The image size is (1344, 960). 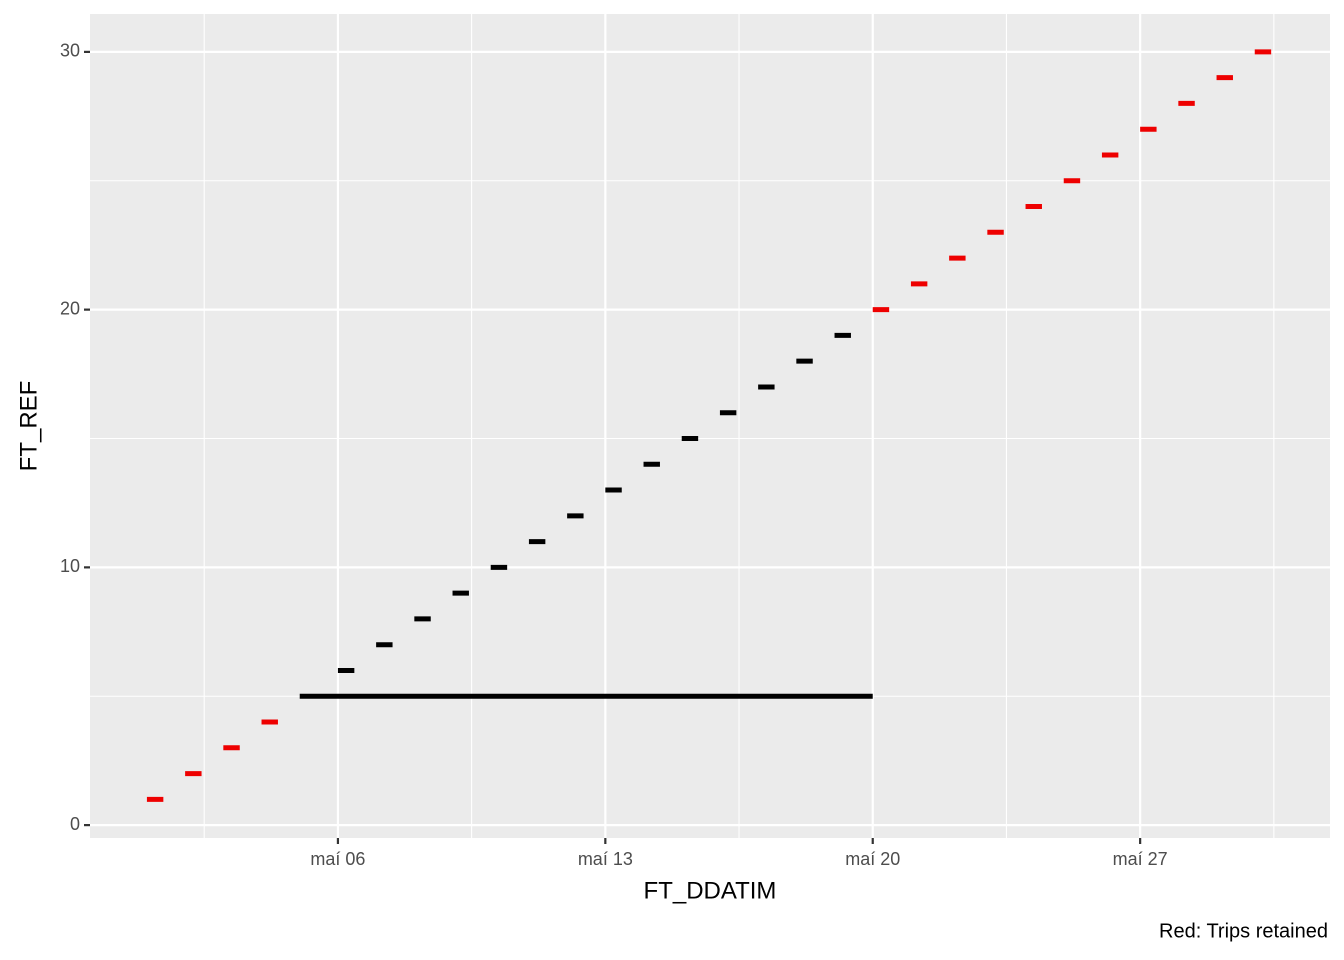 What do you see at coordinates (337, 859) in the screenshot?
I see `x-tick-label: maí 06` at bounding box center [337, 859].